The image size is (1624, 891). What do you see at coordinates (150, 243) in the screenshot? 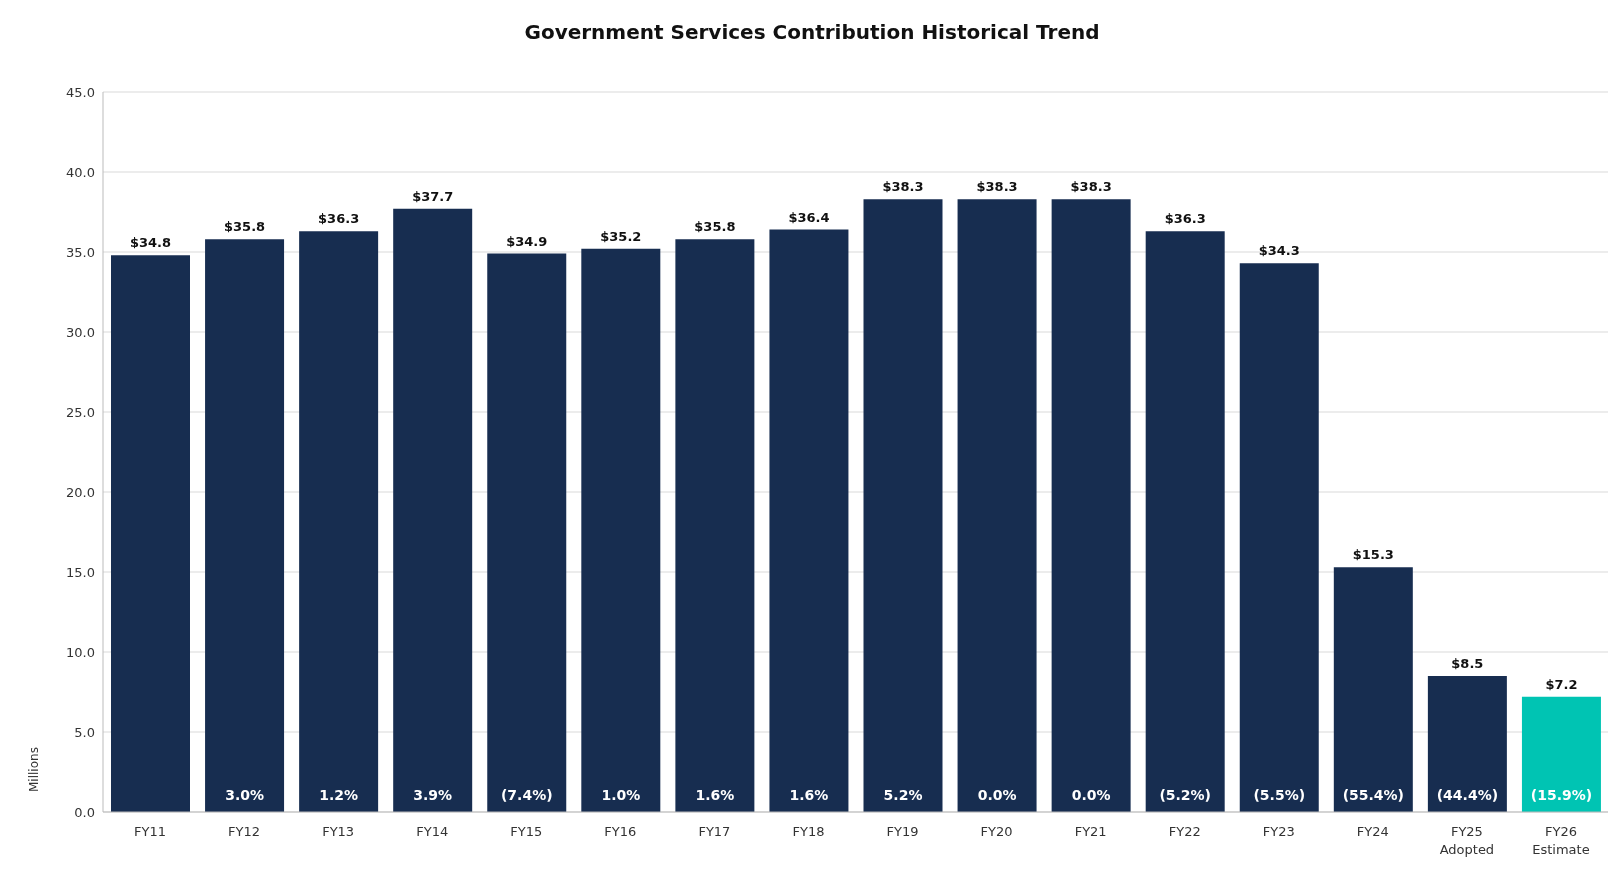
I see `data-label: $34.8` at bounding box center [150, 243].